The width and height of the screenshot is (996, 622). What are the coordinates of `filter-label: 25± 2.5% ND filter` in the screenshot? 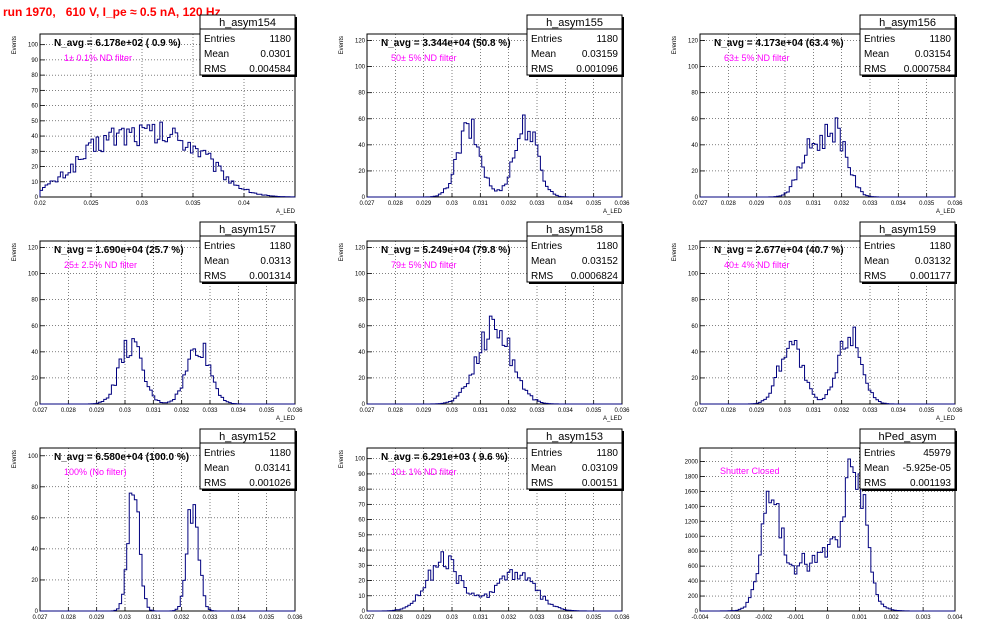 It's located at (100, 265).